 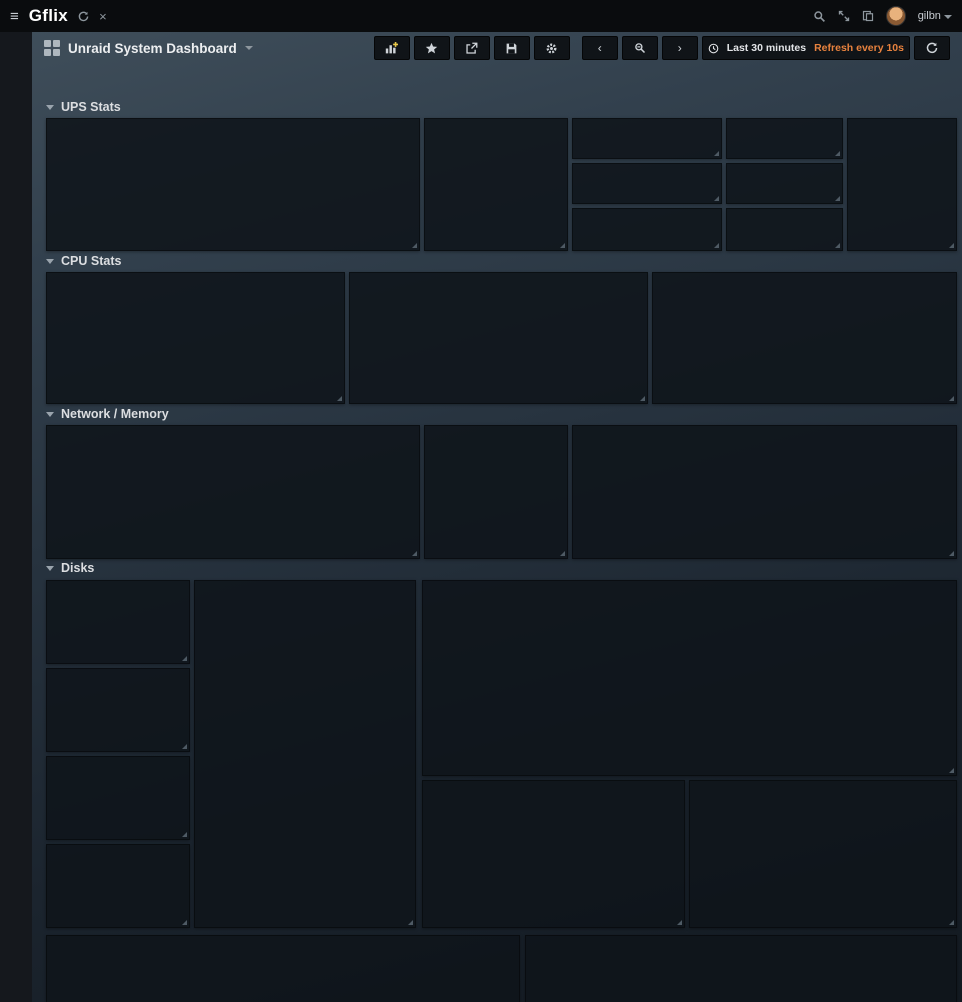 I want to click on panel-storage-consumption, so click(x=305, y=754).